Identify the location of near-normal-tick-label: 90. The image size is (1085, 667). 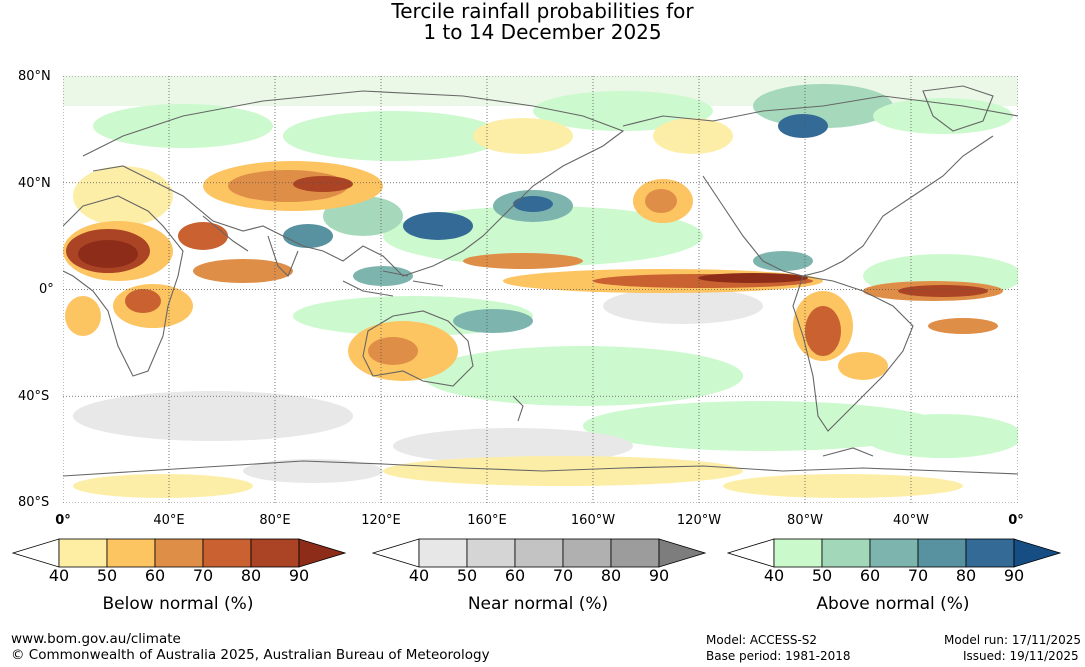
(659, 575).